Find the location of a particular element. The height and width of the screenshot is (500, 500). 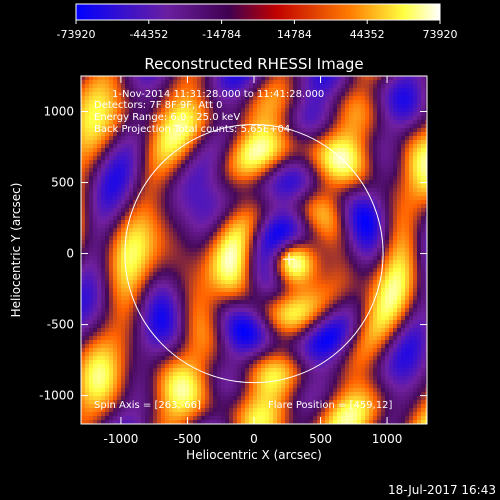

colorbar-tick-label: -44352 is located at coordinates (148, 34).